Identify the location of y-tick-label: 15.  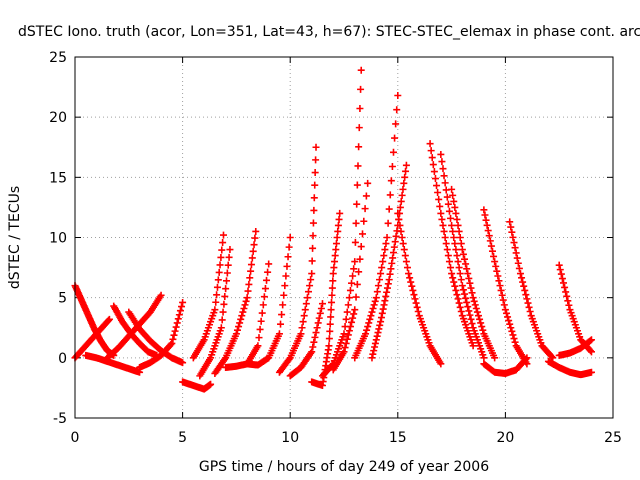
(58, 178).